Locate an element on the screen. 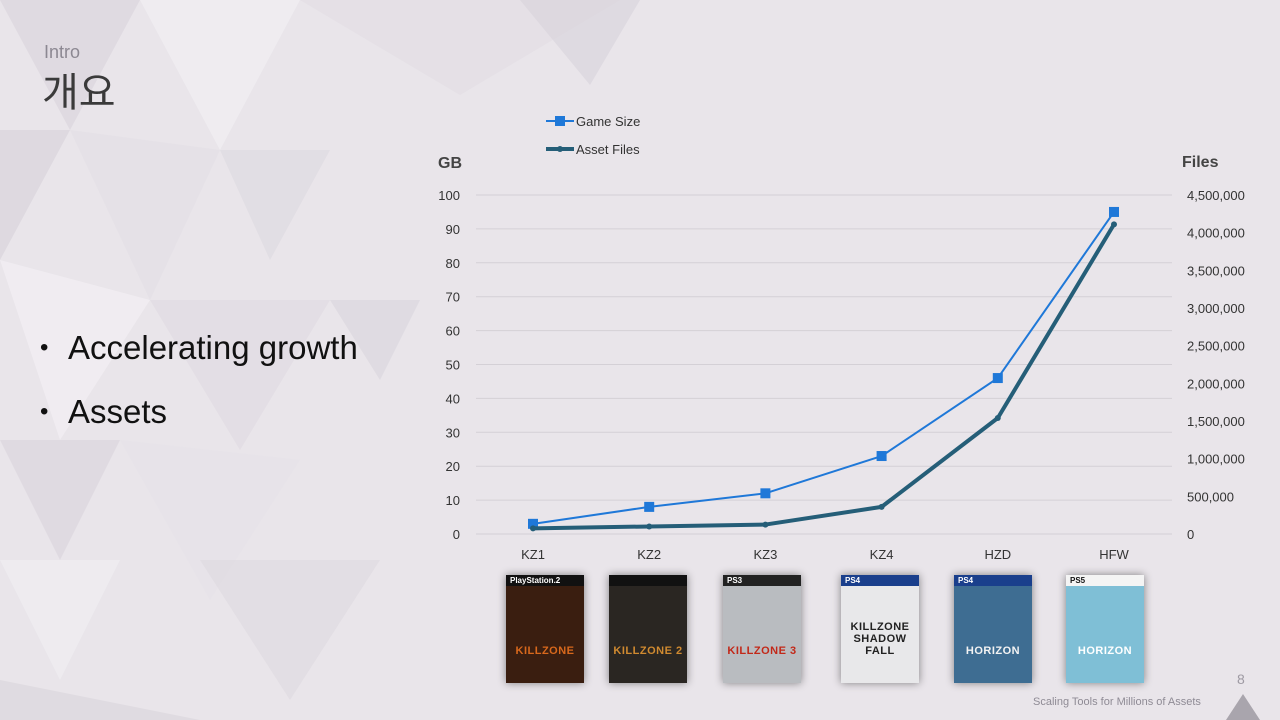 The width and height of the screenshot is (1280, 720). legend-label: Game Size is located at coordinates (608, 121).